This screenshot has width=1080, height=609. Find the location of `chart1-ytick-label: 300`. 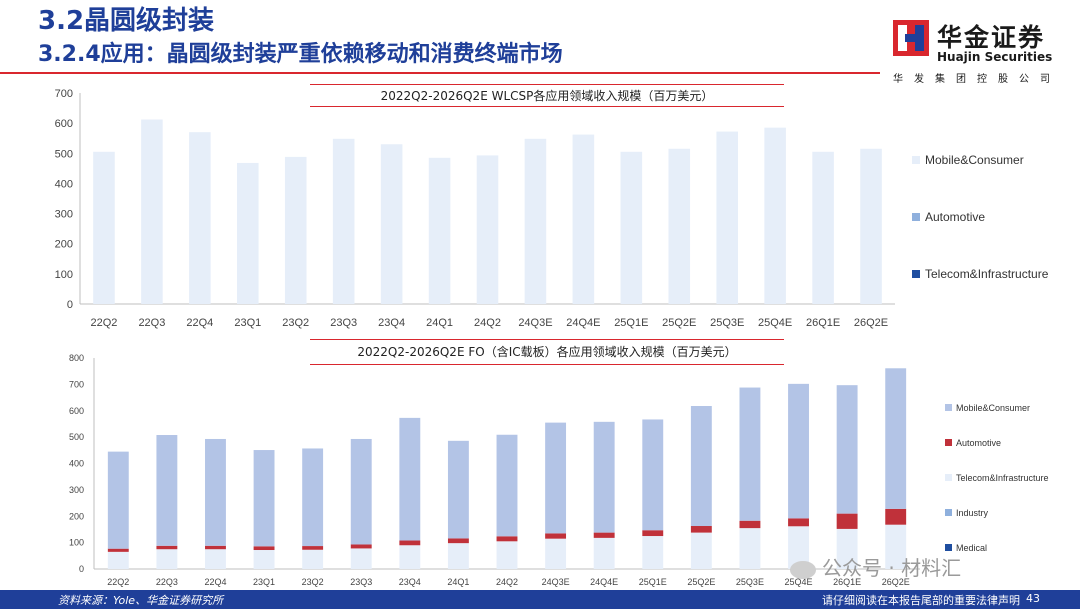

chart1-ytick-label: 300 is located at coordinates (64, 215).